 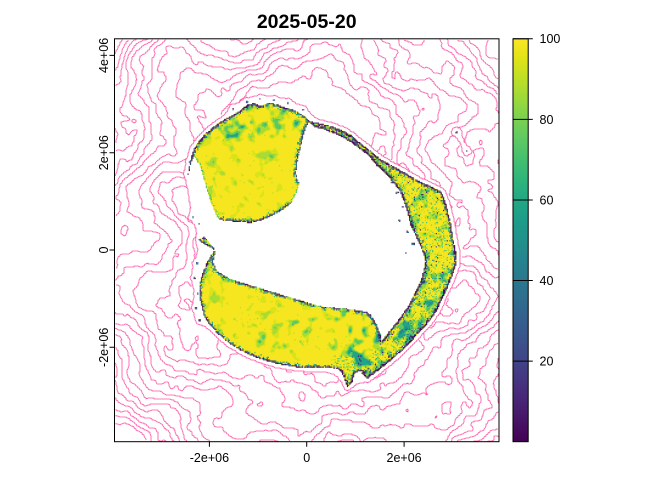 I want to click on svg-text: 100, so click(x=550, y=39).